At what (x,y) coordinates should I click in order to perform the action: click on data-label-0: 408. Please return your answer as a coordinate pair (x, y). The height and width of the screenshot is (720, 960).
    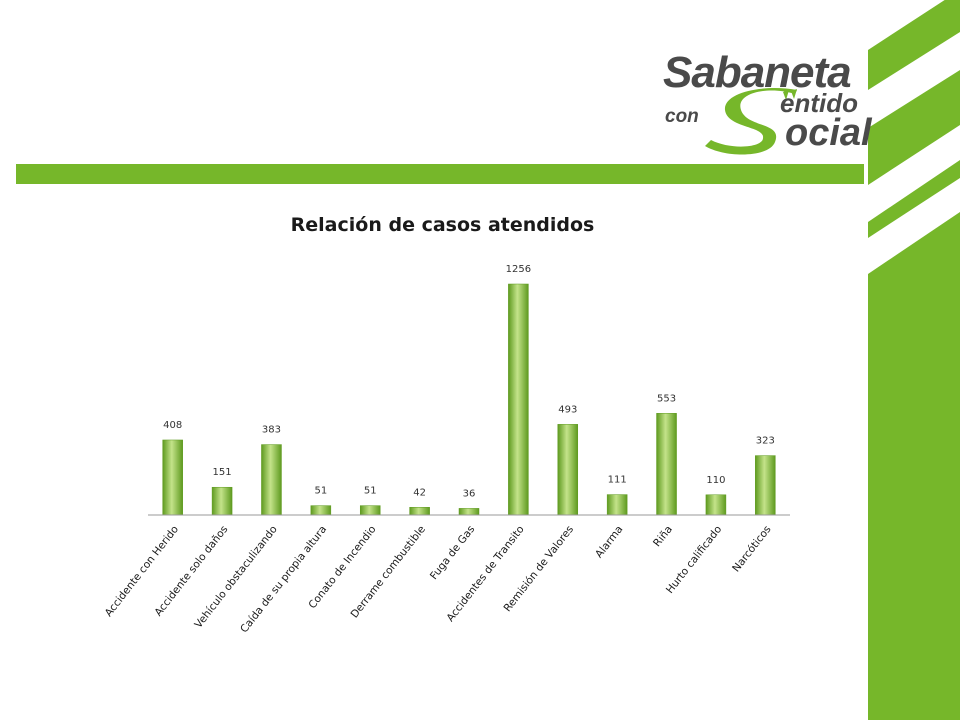
    Looking at the image, I should click on (172, 425).